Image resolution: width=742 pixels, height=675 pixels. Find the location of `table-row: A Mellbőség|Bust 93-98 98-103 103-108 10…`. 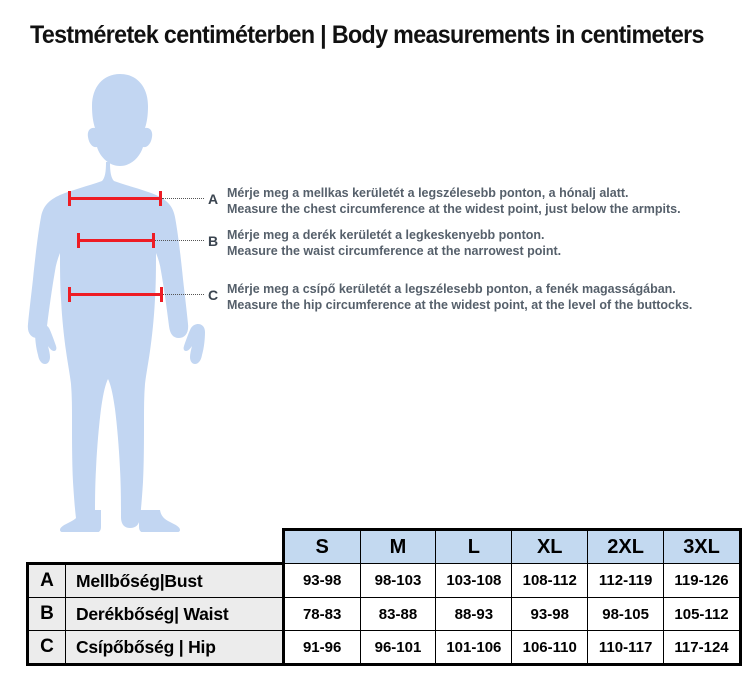

table-row: A Mellbőség|Bust 93-98 98-103 103-108 10… is located at coordinates (384, 580).